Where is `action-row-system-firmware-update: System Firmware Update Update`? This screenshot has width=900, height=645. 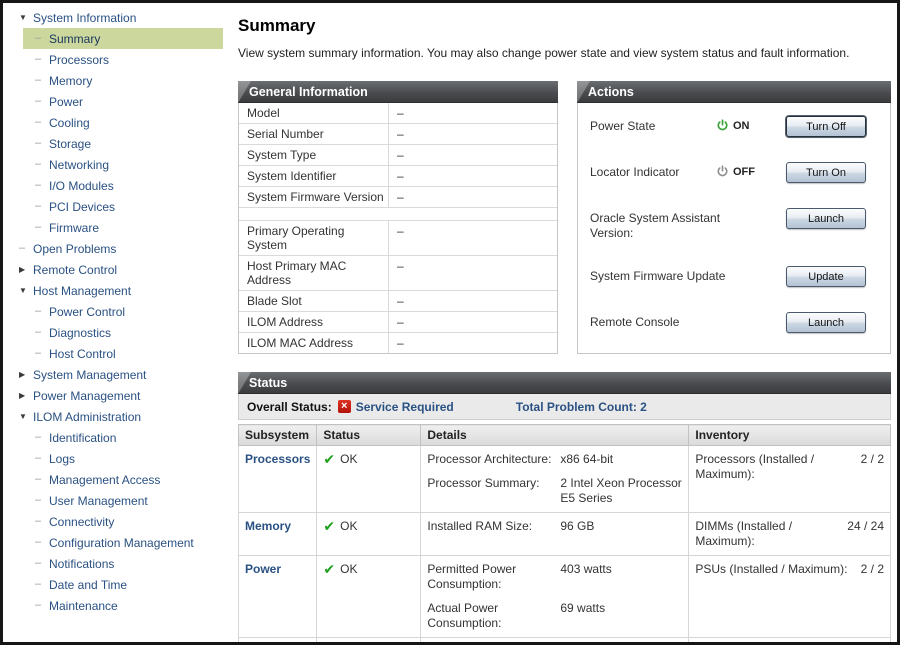 action-row-system-firmware-update: System Firmware Update Update is located at coordinates (728, 276).